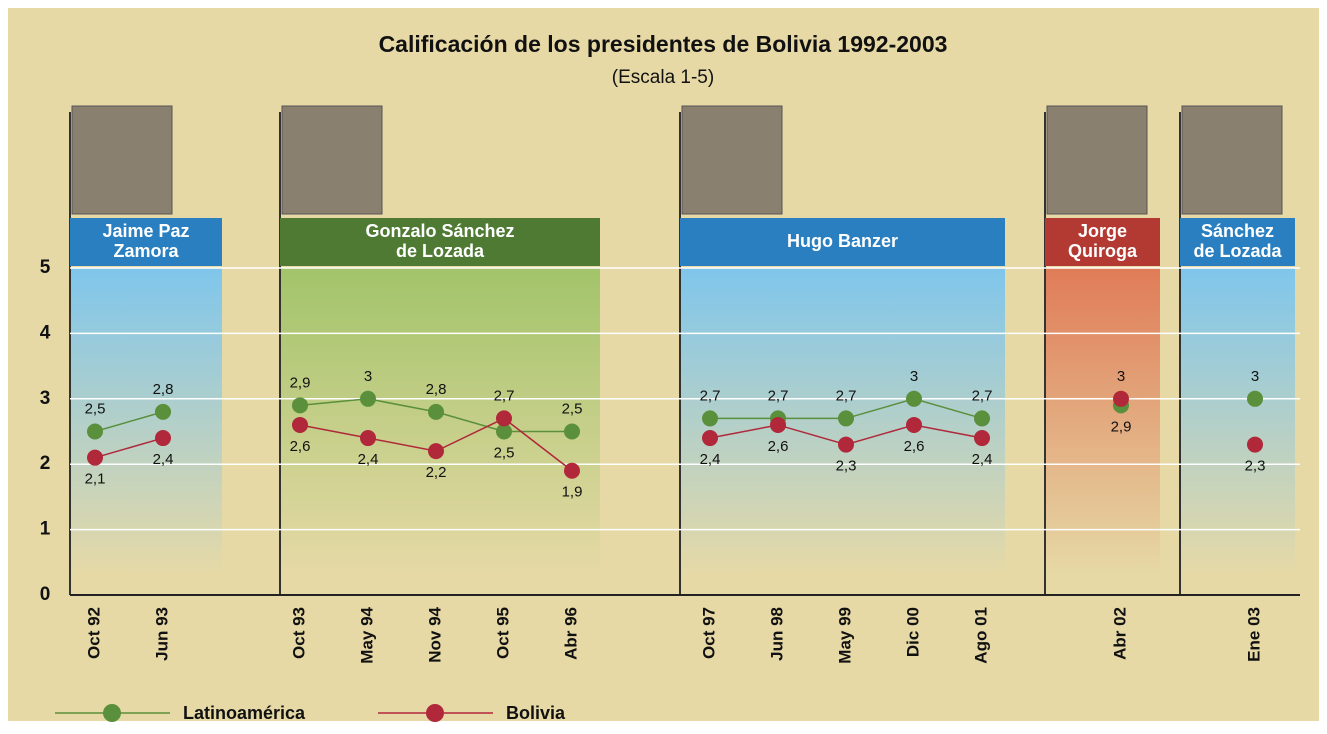  I want to click on legend-label: Bolivia, so click(536, 713).